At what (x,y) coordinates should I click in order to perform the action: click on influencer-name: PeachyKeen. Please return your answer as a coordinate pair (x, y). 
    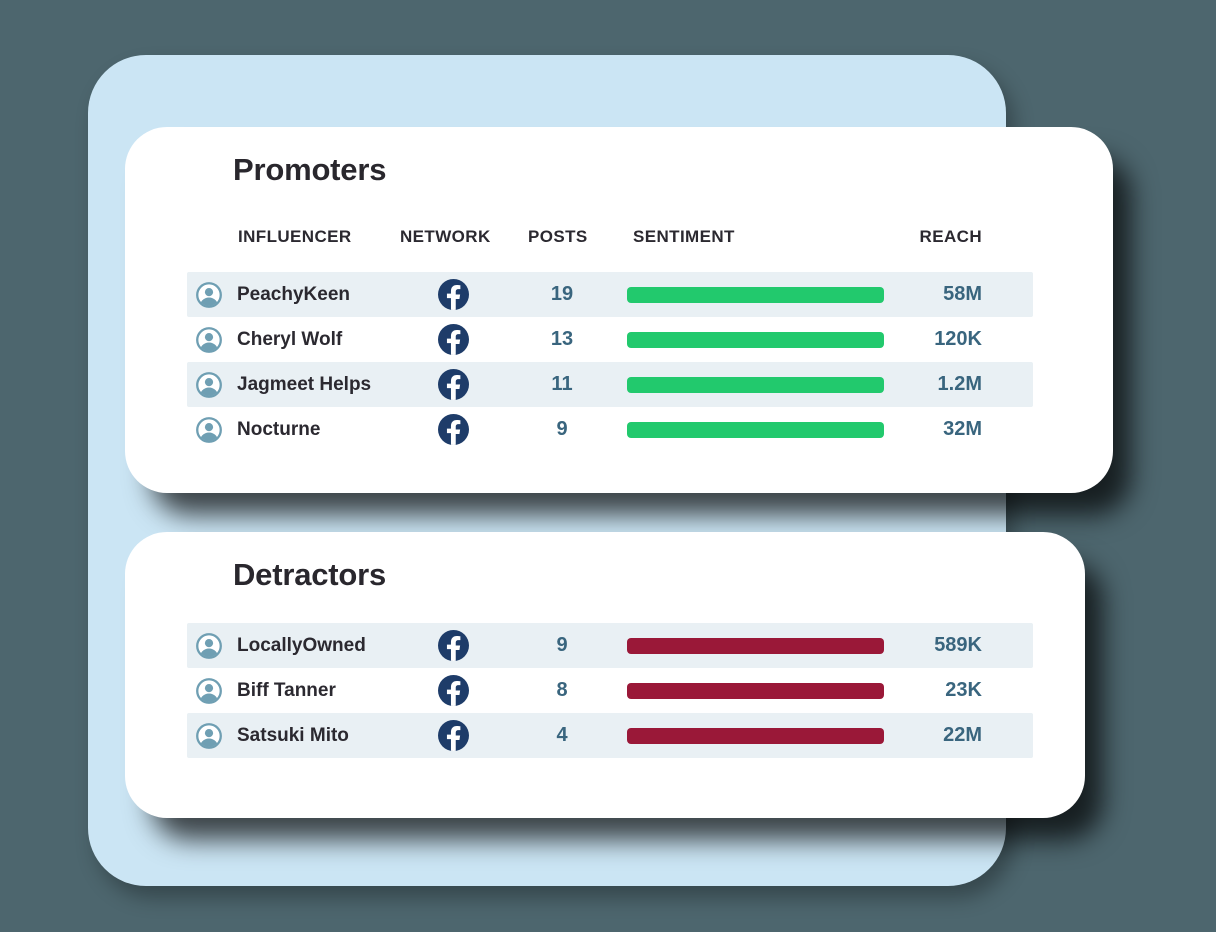
    Looking at the image, I should click on (294, 294).